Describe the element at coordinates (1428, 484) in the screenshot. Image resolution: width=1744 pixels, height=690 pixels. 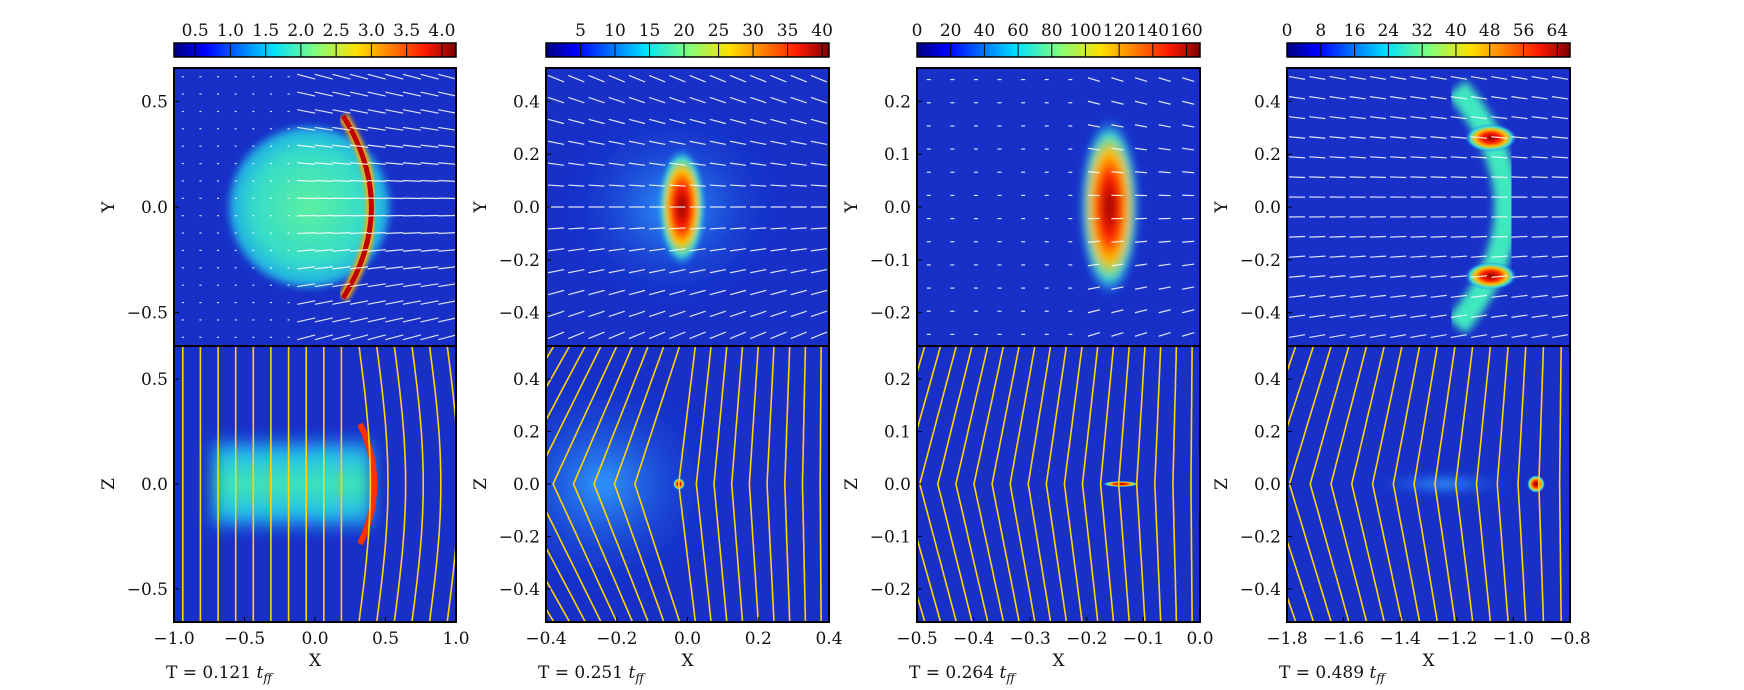
I see `bottom-panel` at that location.